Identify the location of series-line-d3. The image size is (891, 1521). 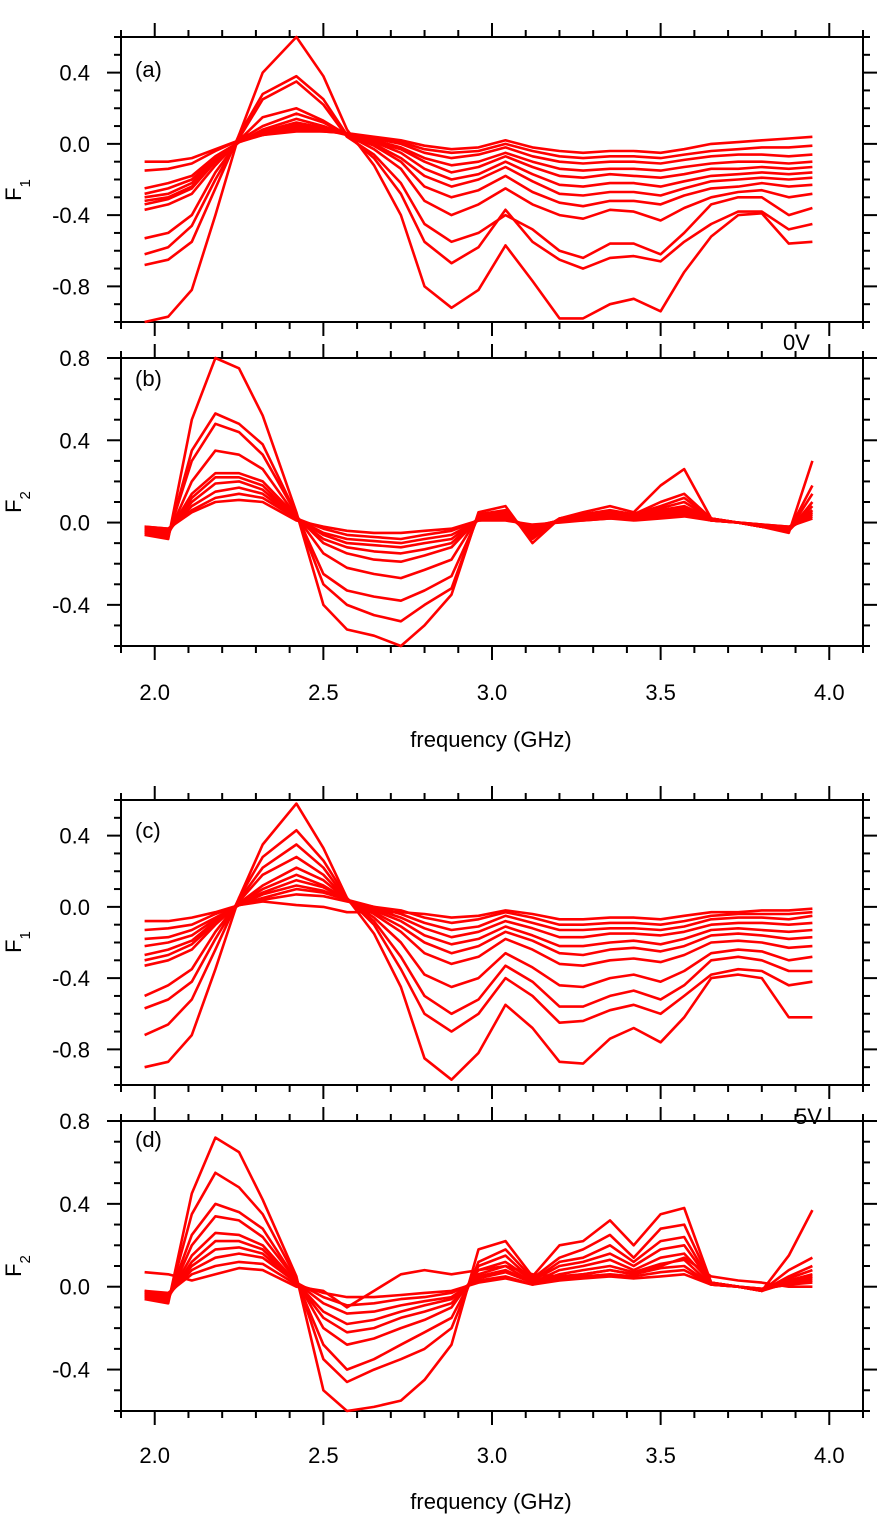
(478, 1286).